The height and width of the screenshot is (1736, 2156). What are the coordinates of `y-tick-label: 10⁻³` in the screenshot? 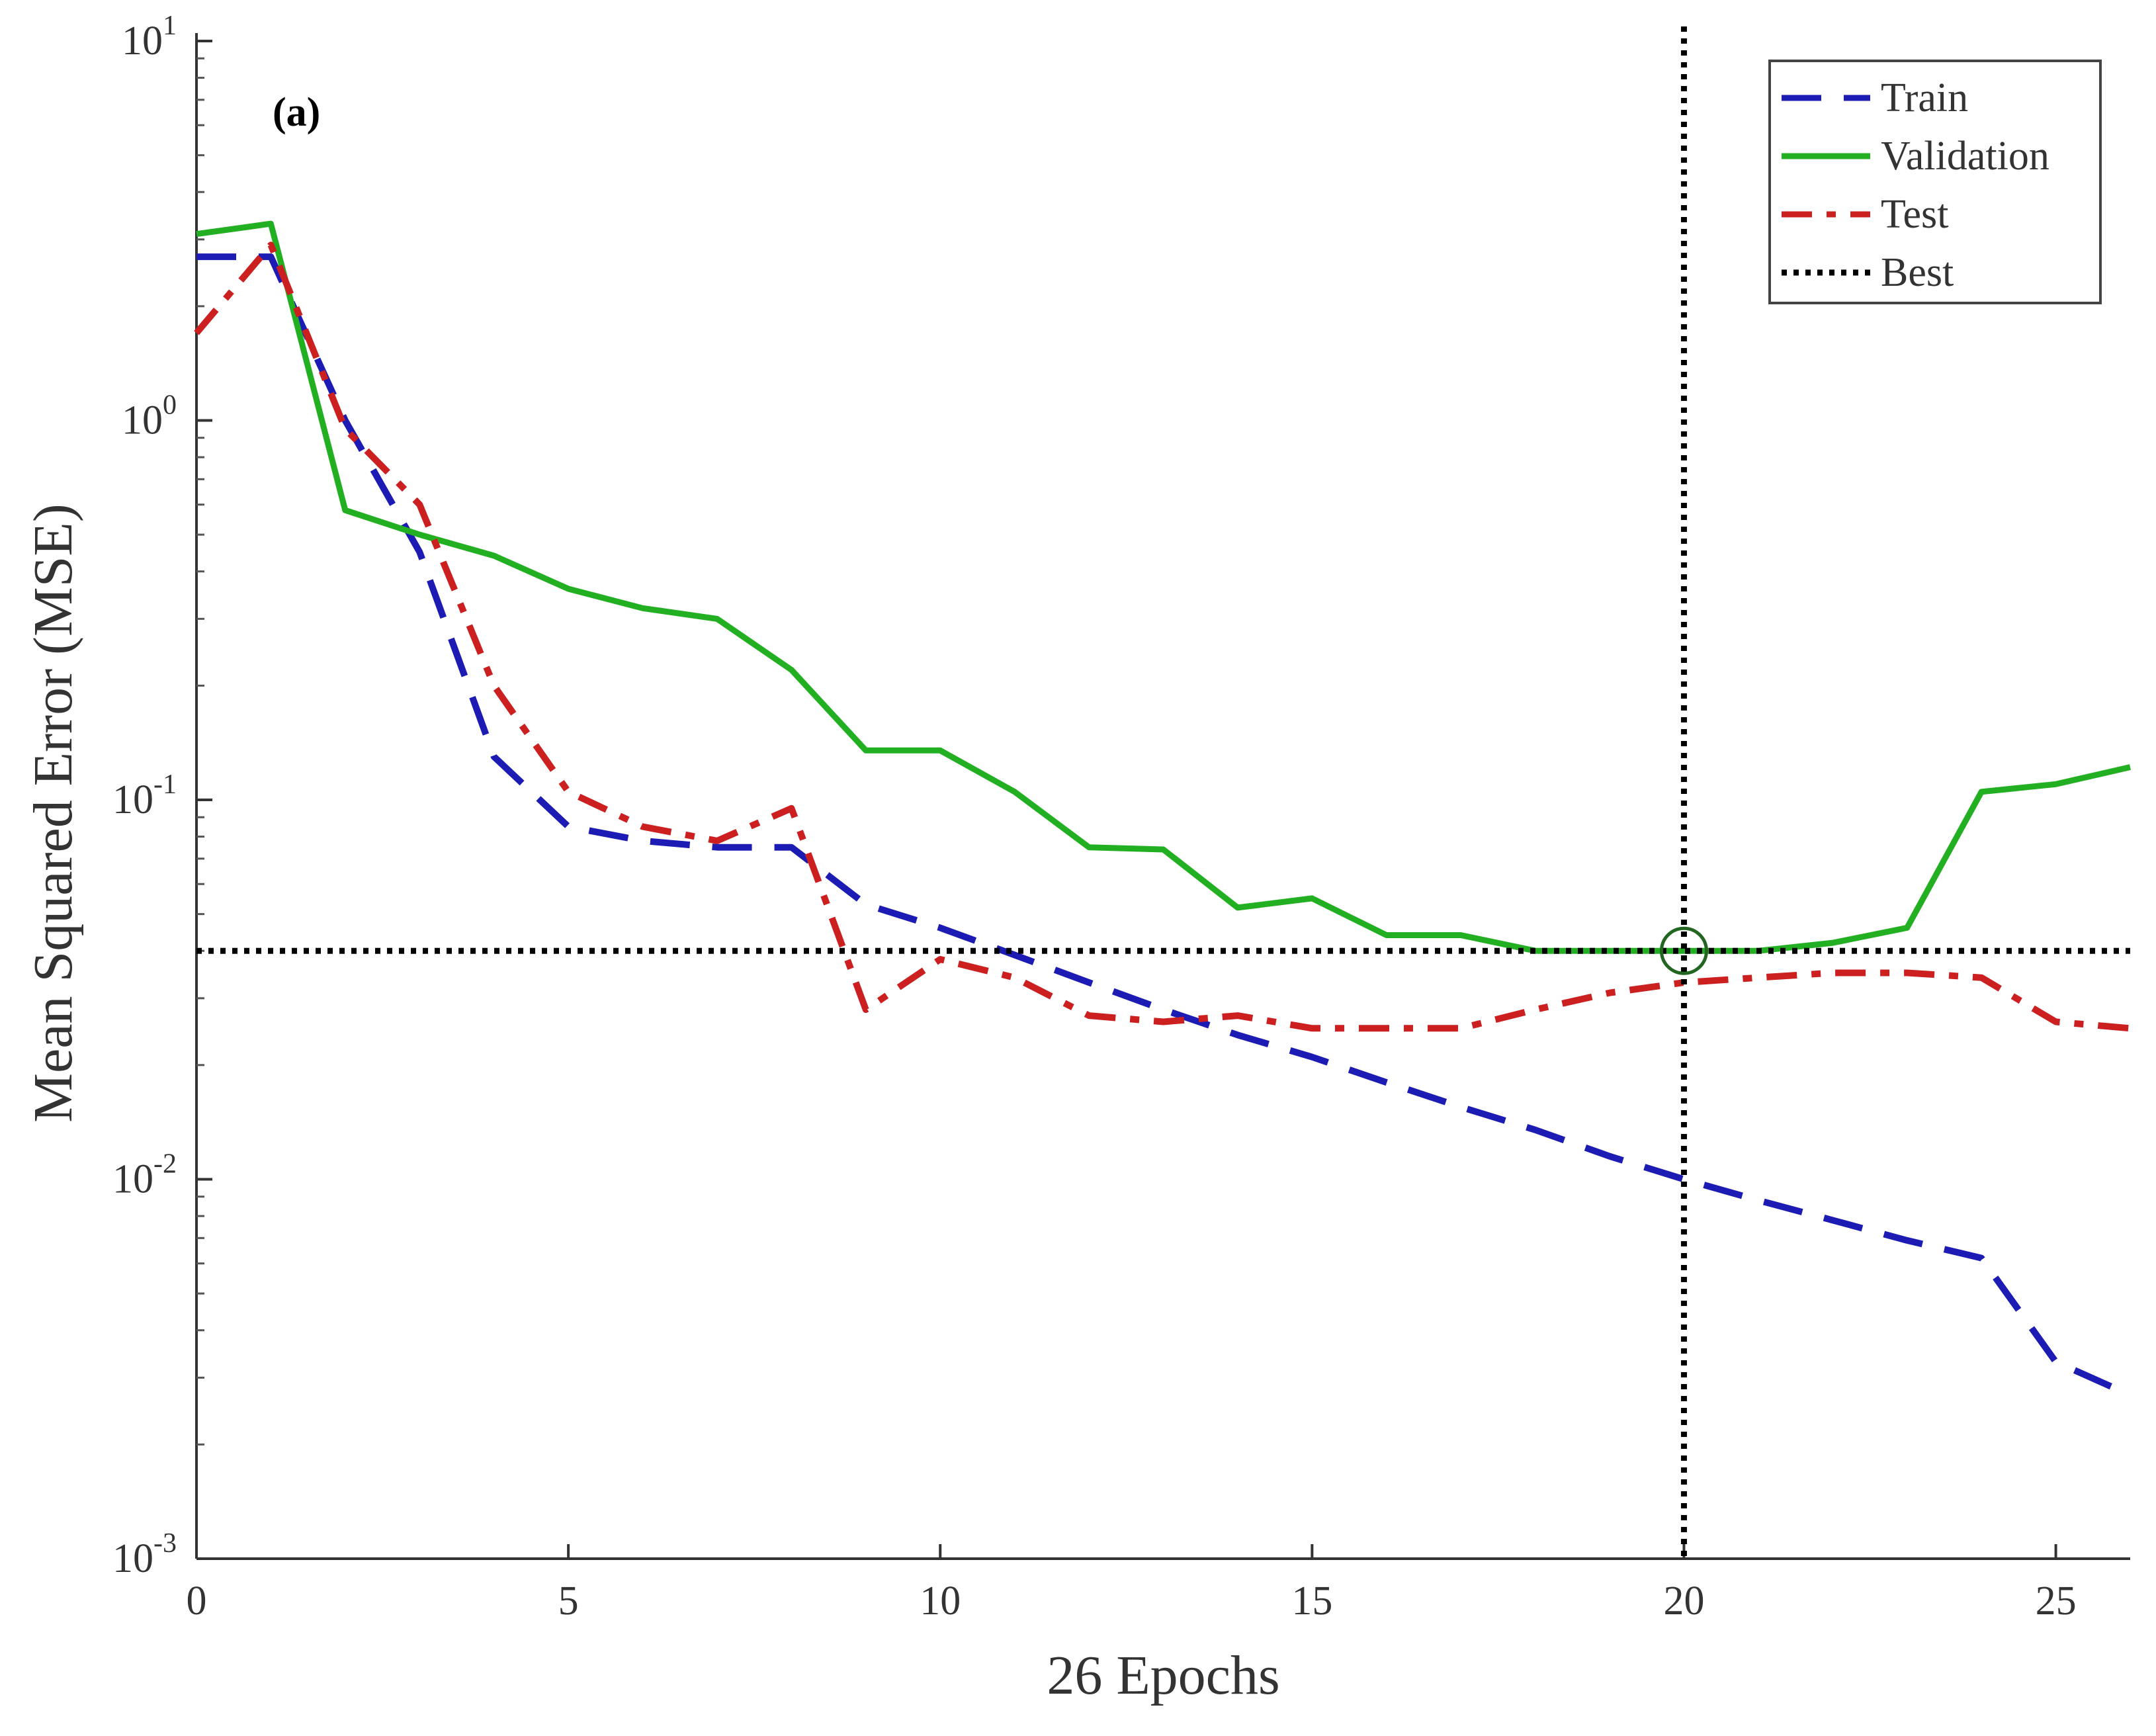 It's located at (144, 1554).